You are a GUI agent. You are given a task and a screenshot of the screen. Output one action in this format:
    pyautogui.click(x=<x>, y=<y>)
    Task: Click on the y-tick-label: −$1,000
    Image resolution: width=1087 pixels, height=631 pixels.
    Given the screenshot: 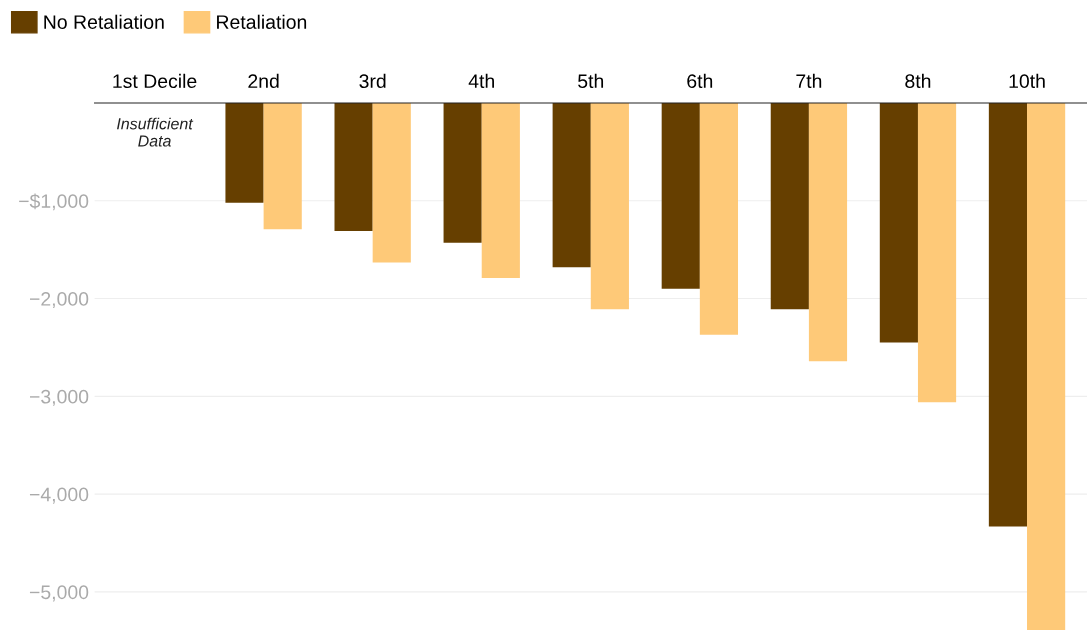 What is the action you would take?
    pyautogui.click(x=54, y=202)
    